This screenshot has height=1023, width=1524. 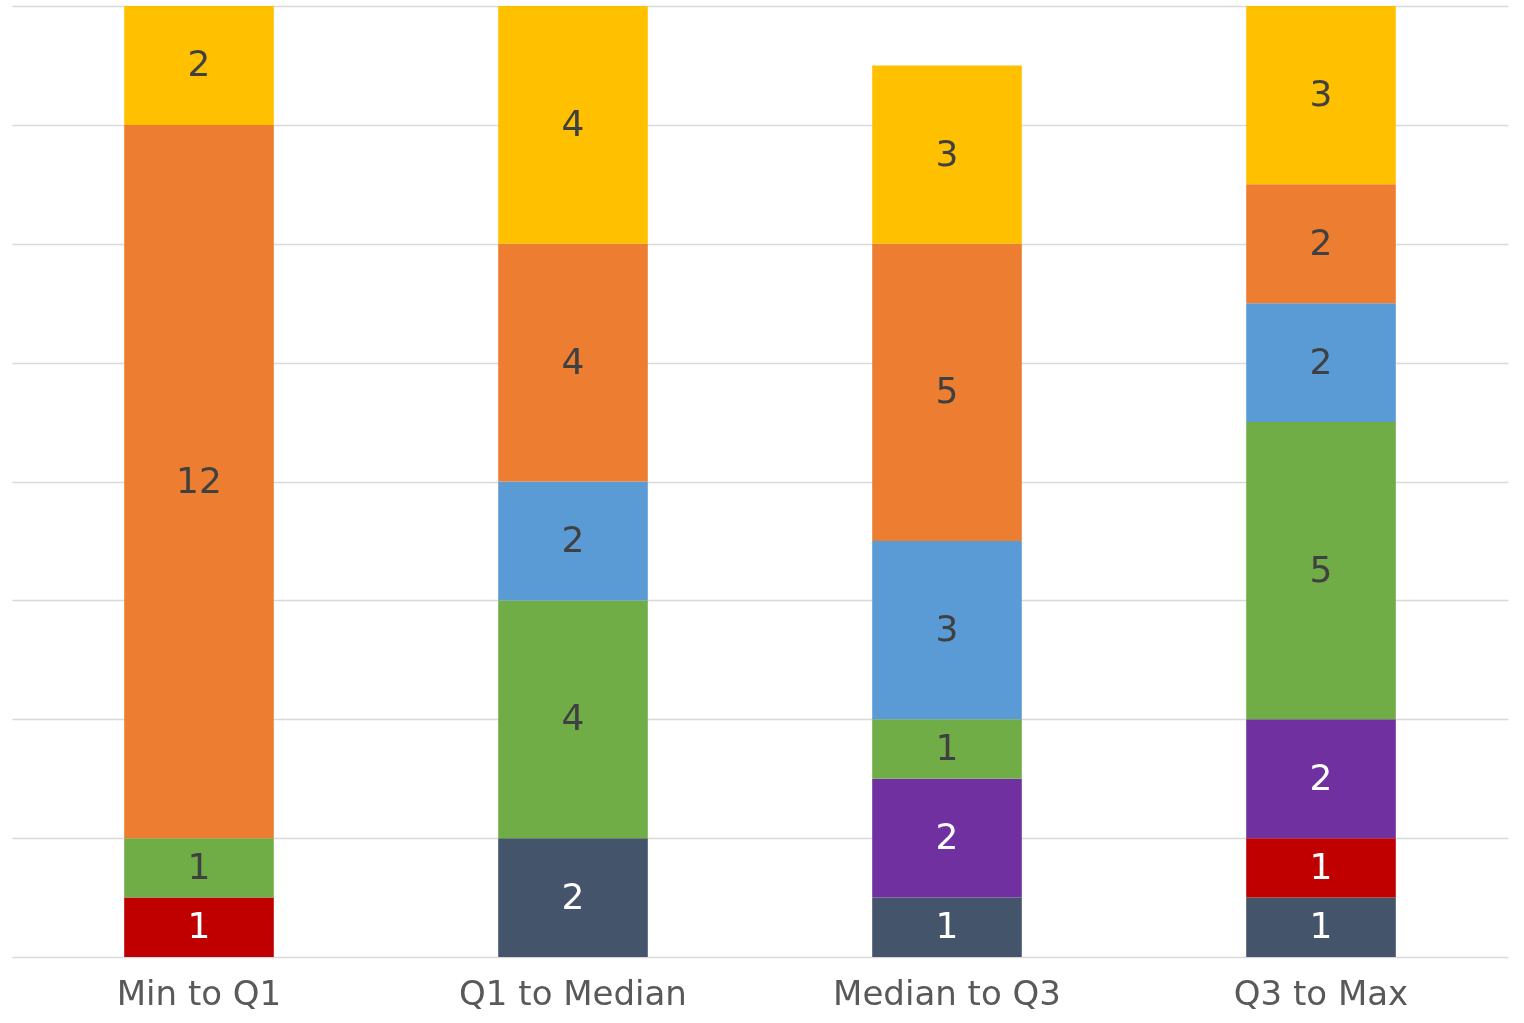 What do you see at coordinates (573, 992) in the screenshot?
I see `x-tick-label: Q1 to Median` at bounding box center [573, 992].